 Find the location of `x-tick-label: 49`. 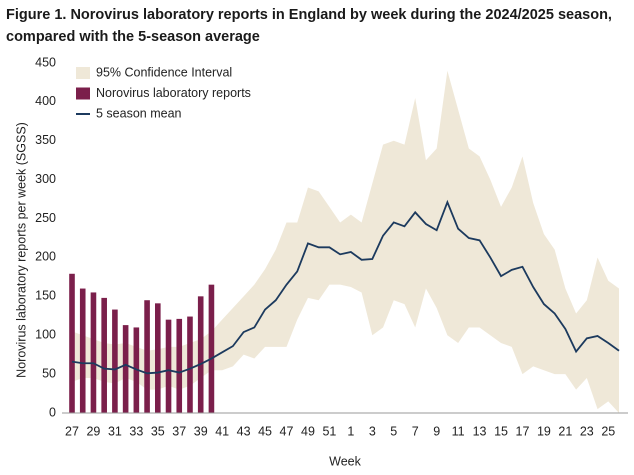

x-tick-label: 49 is located at coordinates (308, 431).